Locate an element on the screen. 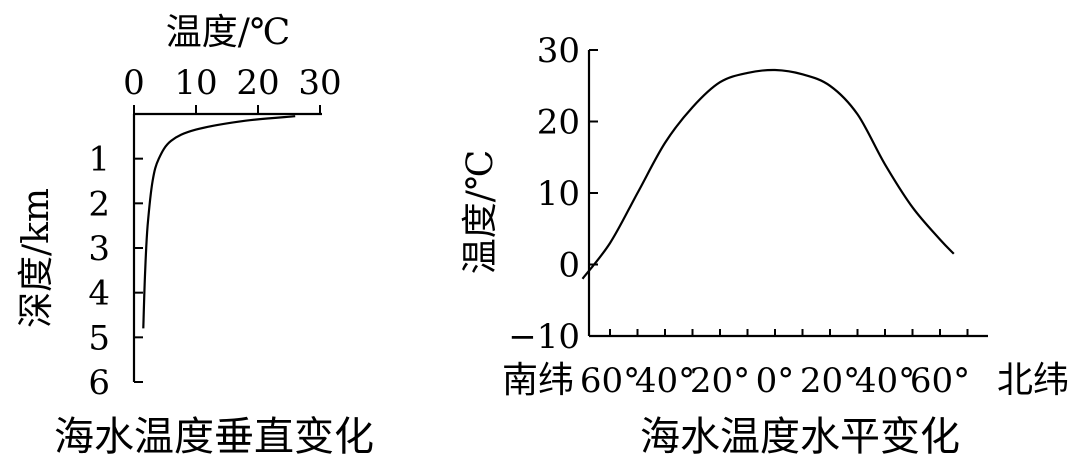  vertical-chart-xlabel: 温度/℃ is located at coordinates (228, 32).